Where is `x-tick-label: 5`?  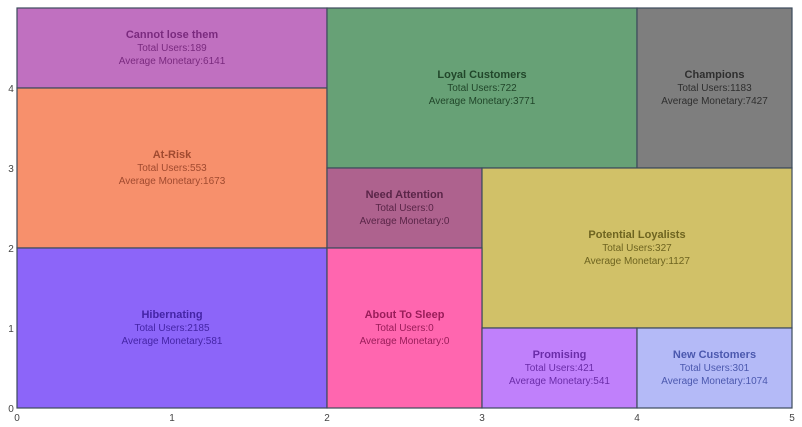
x-tick-label: 5 is located at coordinates (792, 418).